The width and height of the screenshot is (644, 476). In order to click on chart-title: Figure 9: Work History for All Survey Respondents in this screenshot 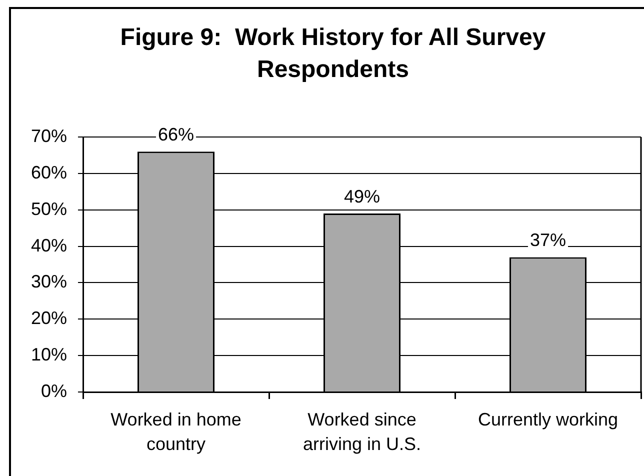, I will do `click(333, 54)`.